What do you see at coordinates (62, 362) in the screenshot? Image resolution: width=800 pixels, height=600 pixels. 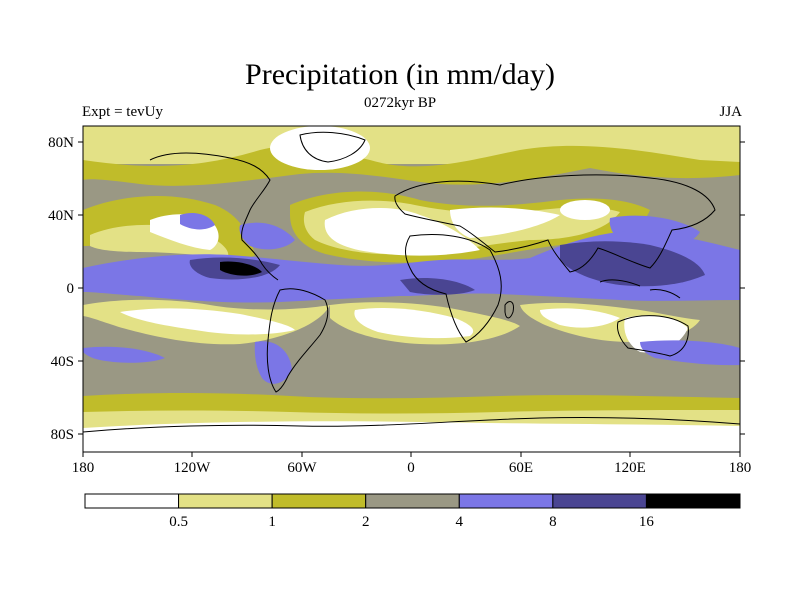 I see `lat-tick-40s: 40S` at bounding box center [62, 362].